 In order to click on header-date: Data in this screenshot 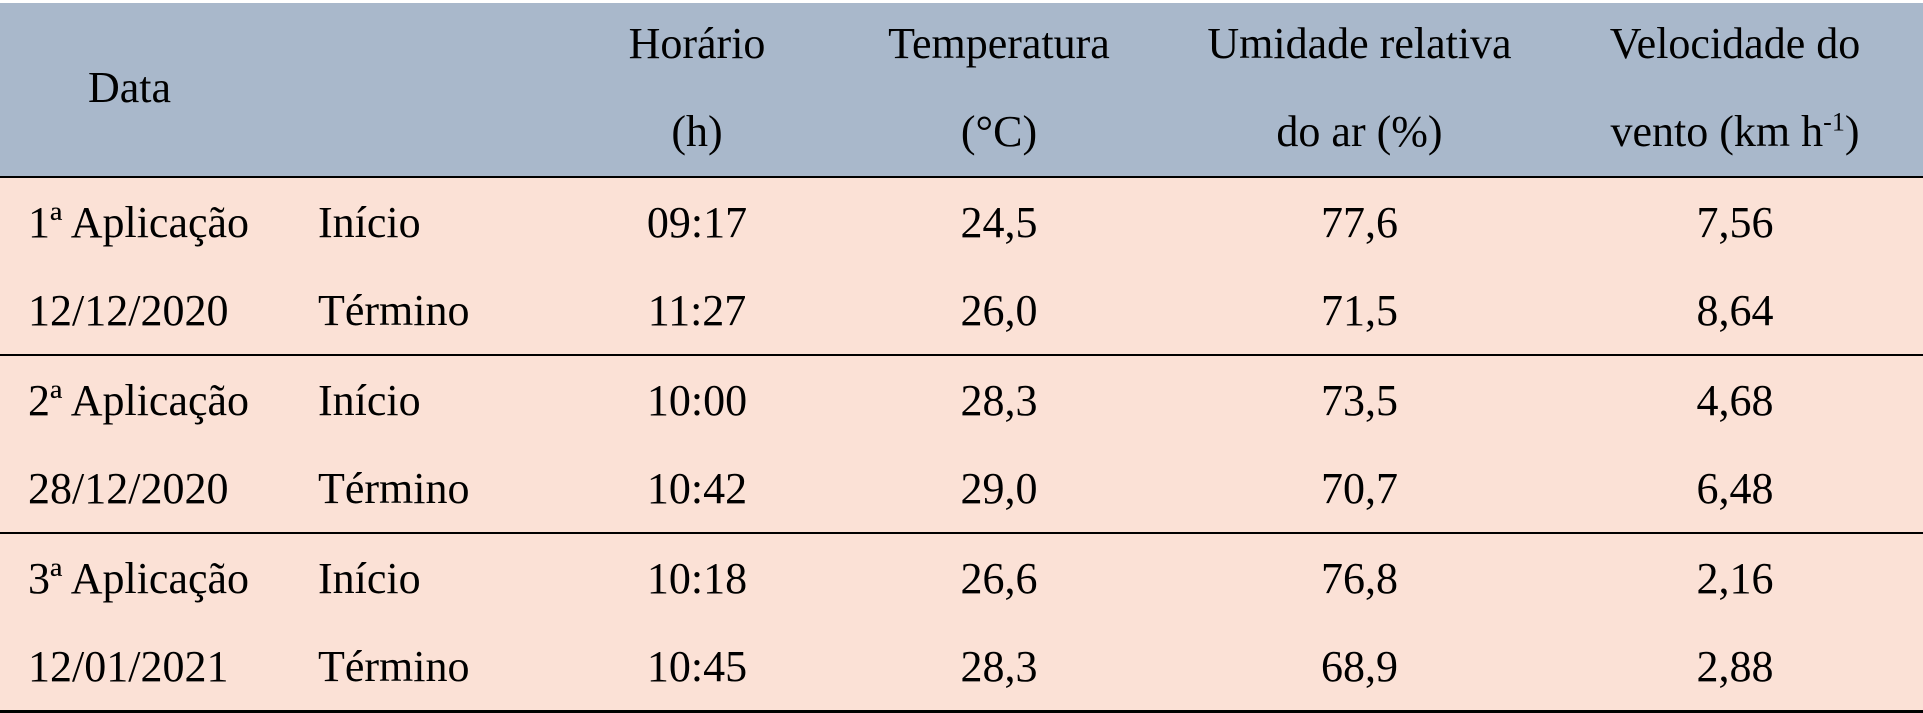, I will do `click(159, 89)`.